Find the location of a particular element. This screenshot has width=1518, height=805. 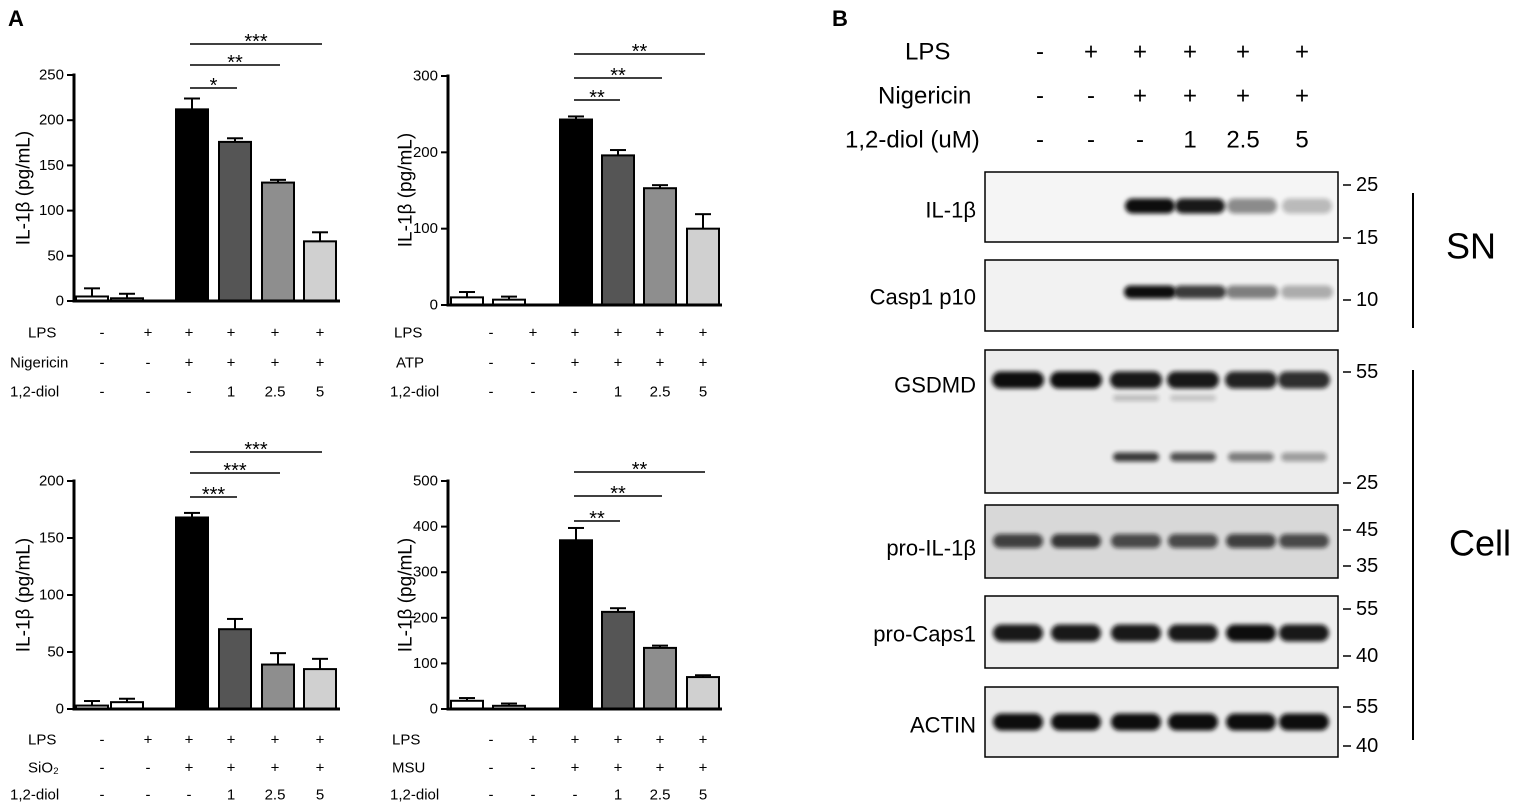

treatment-value: 1 is located at coordinates (1189, 140).